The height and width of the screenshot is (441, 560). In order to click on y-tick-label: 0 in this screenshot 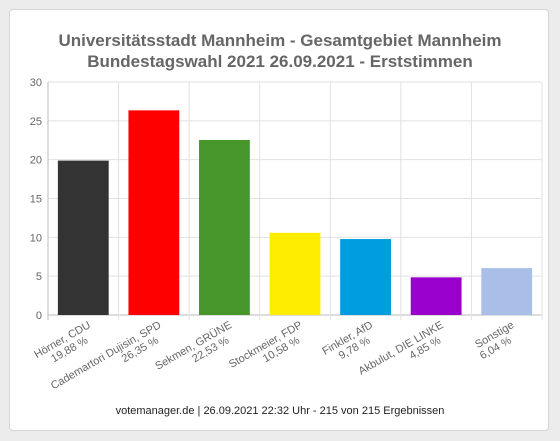, I will do `click(39, 316)`.